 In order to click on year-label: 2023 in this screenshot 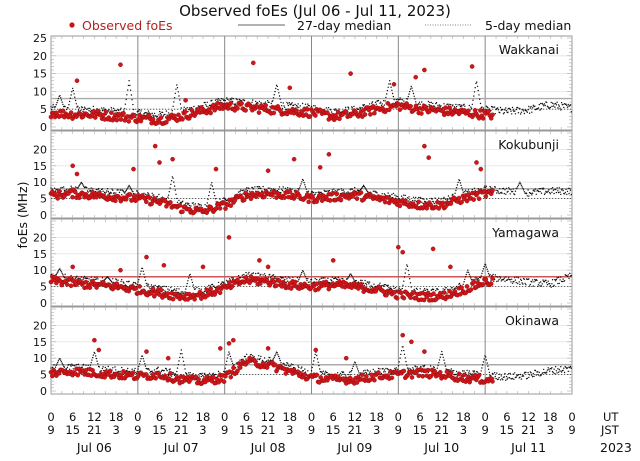, I will do `click(616, 447)`.